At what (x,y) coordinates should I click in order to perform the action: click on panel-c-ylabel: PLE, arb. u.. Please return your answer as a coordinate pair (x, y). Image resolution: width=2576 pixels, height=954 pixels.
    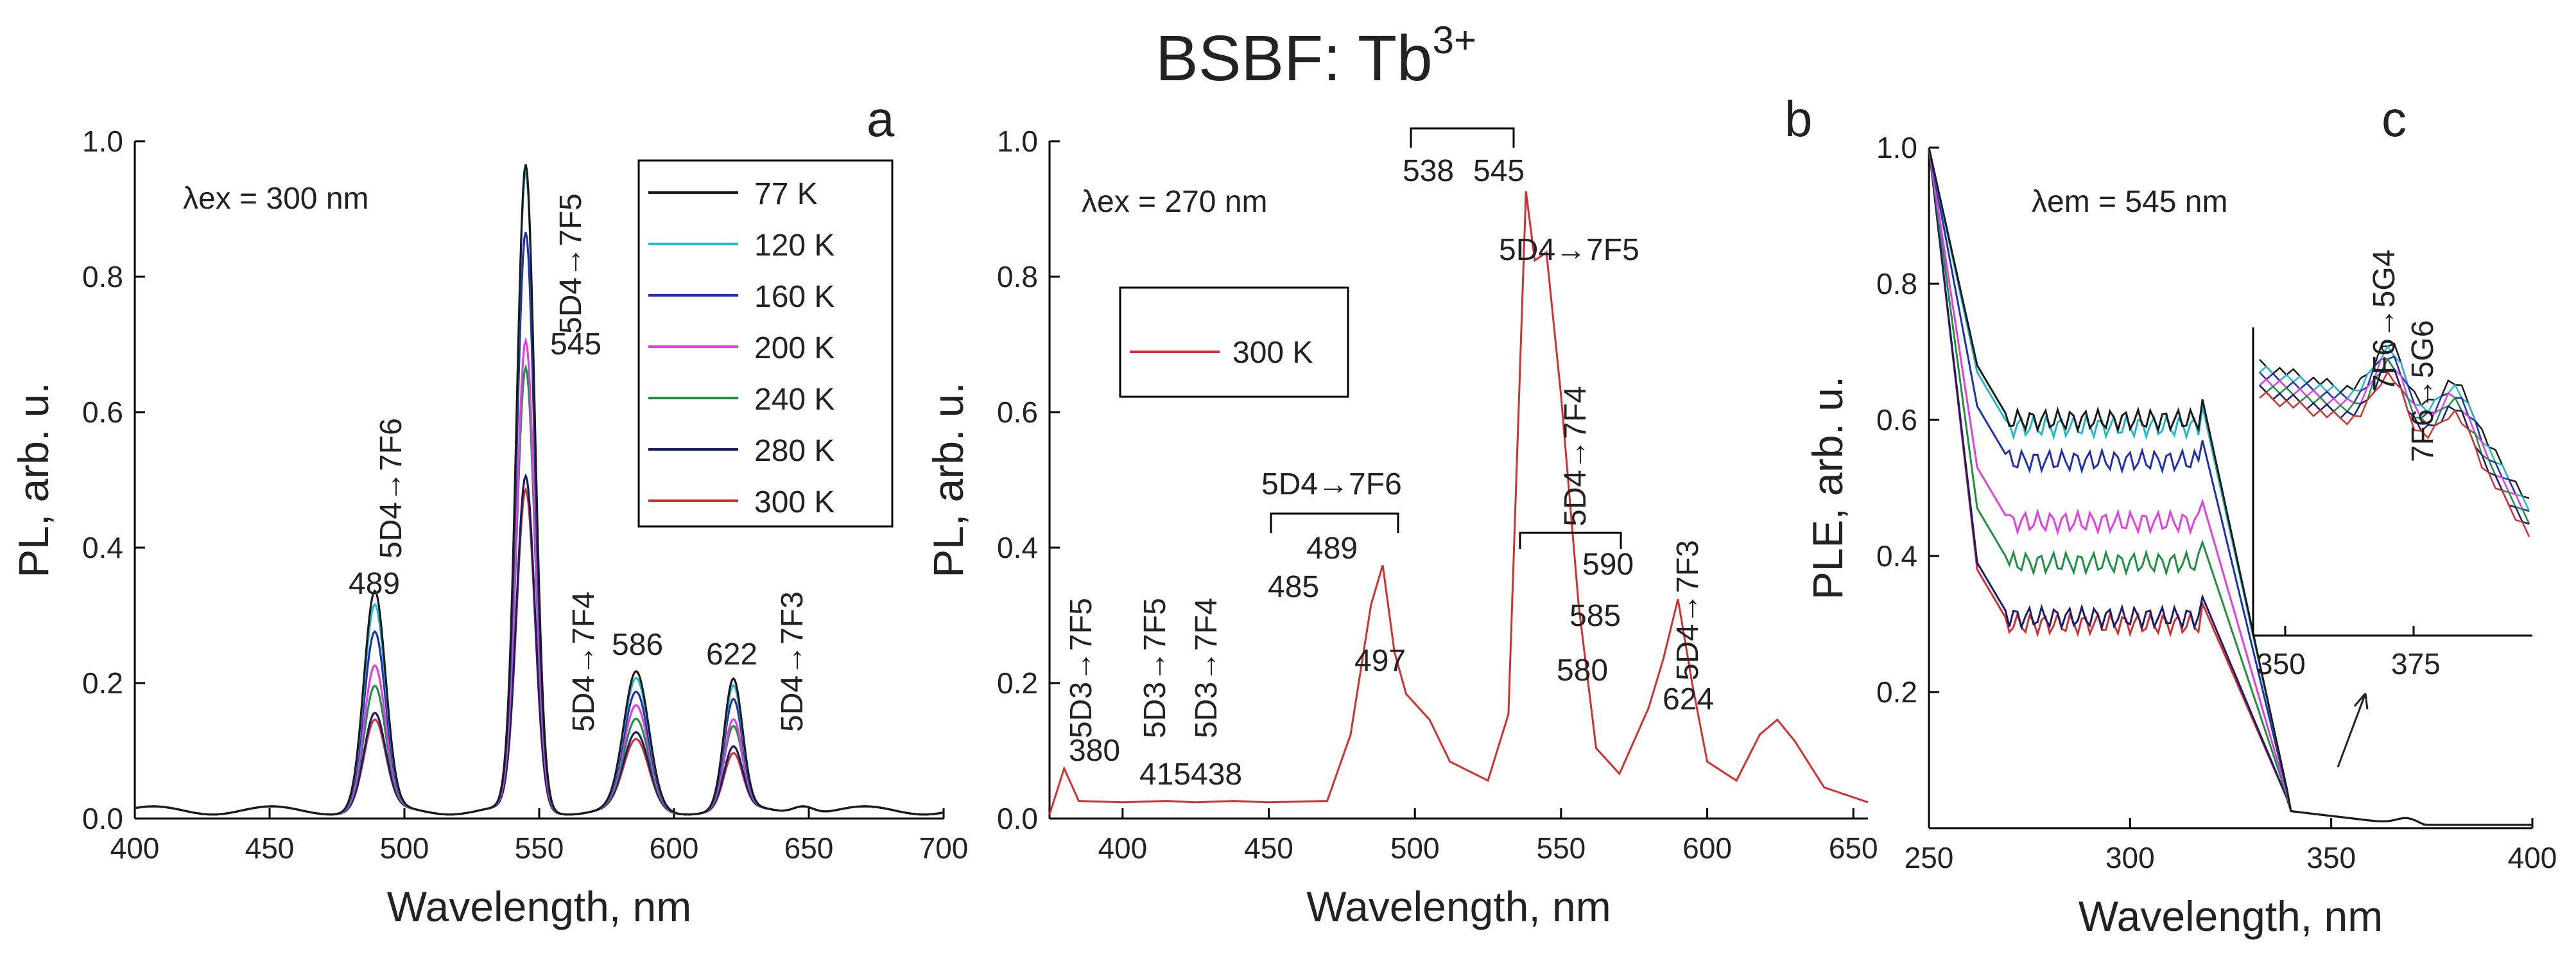
    Looking at the image, I should click on (1828, 488).